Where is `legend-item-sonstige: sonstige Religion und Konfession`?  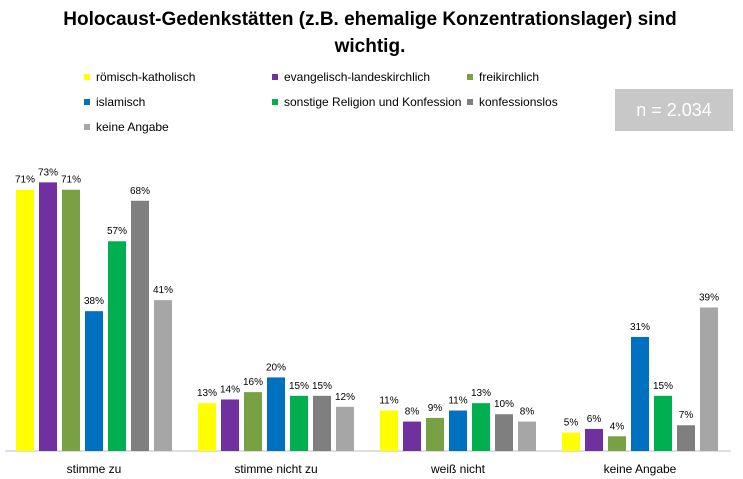
legend-item-sonstige: sonstige Religion und Konfession is located at coordinates (366, 102).